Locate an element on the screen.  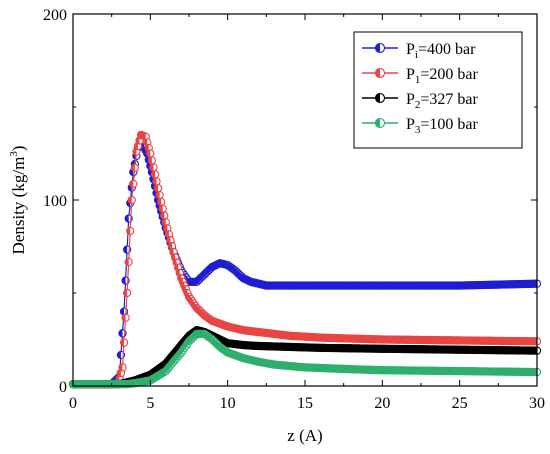
legend-entry-3: P2=327 bar is located at coordinates (420, 101).